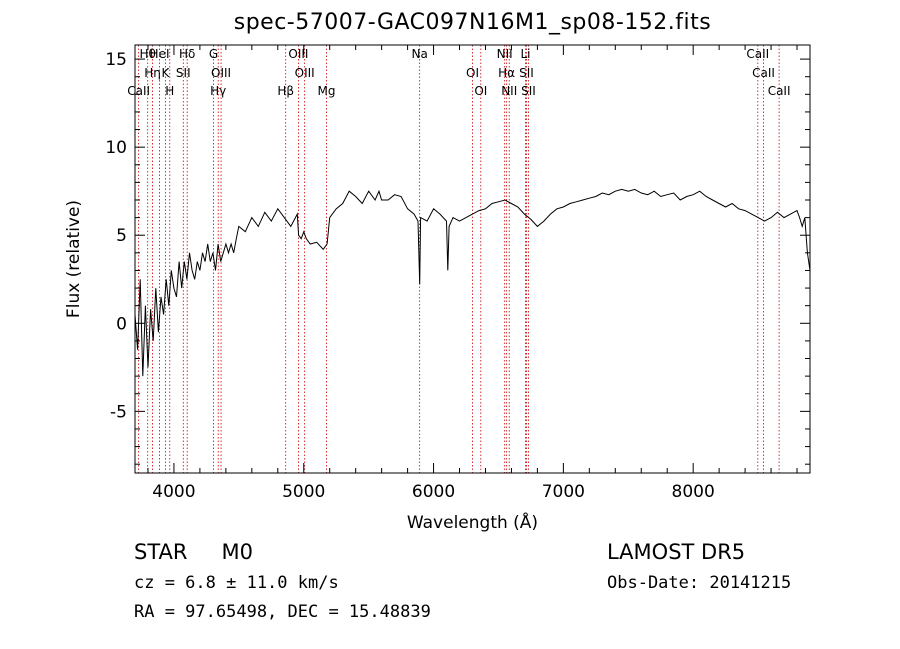 The image size is (900, 649). Describe the element at coordinates (165, 73) in the screenshot. I see `line-marker-label: K` at that location.